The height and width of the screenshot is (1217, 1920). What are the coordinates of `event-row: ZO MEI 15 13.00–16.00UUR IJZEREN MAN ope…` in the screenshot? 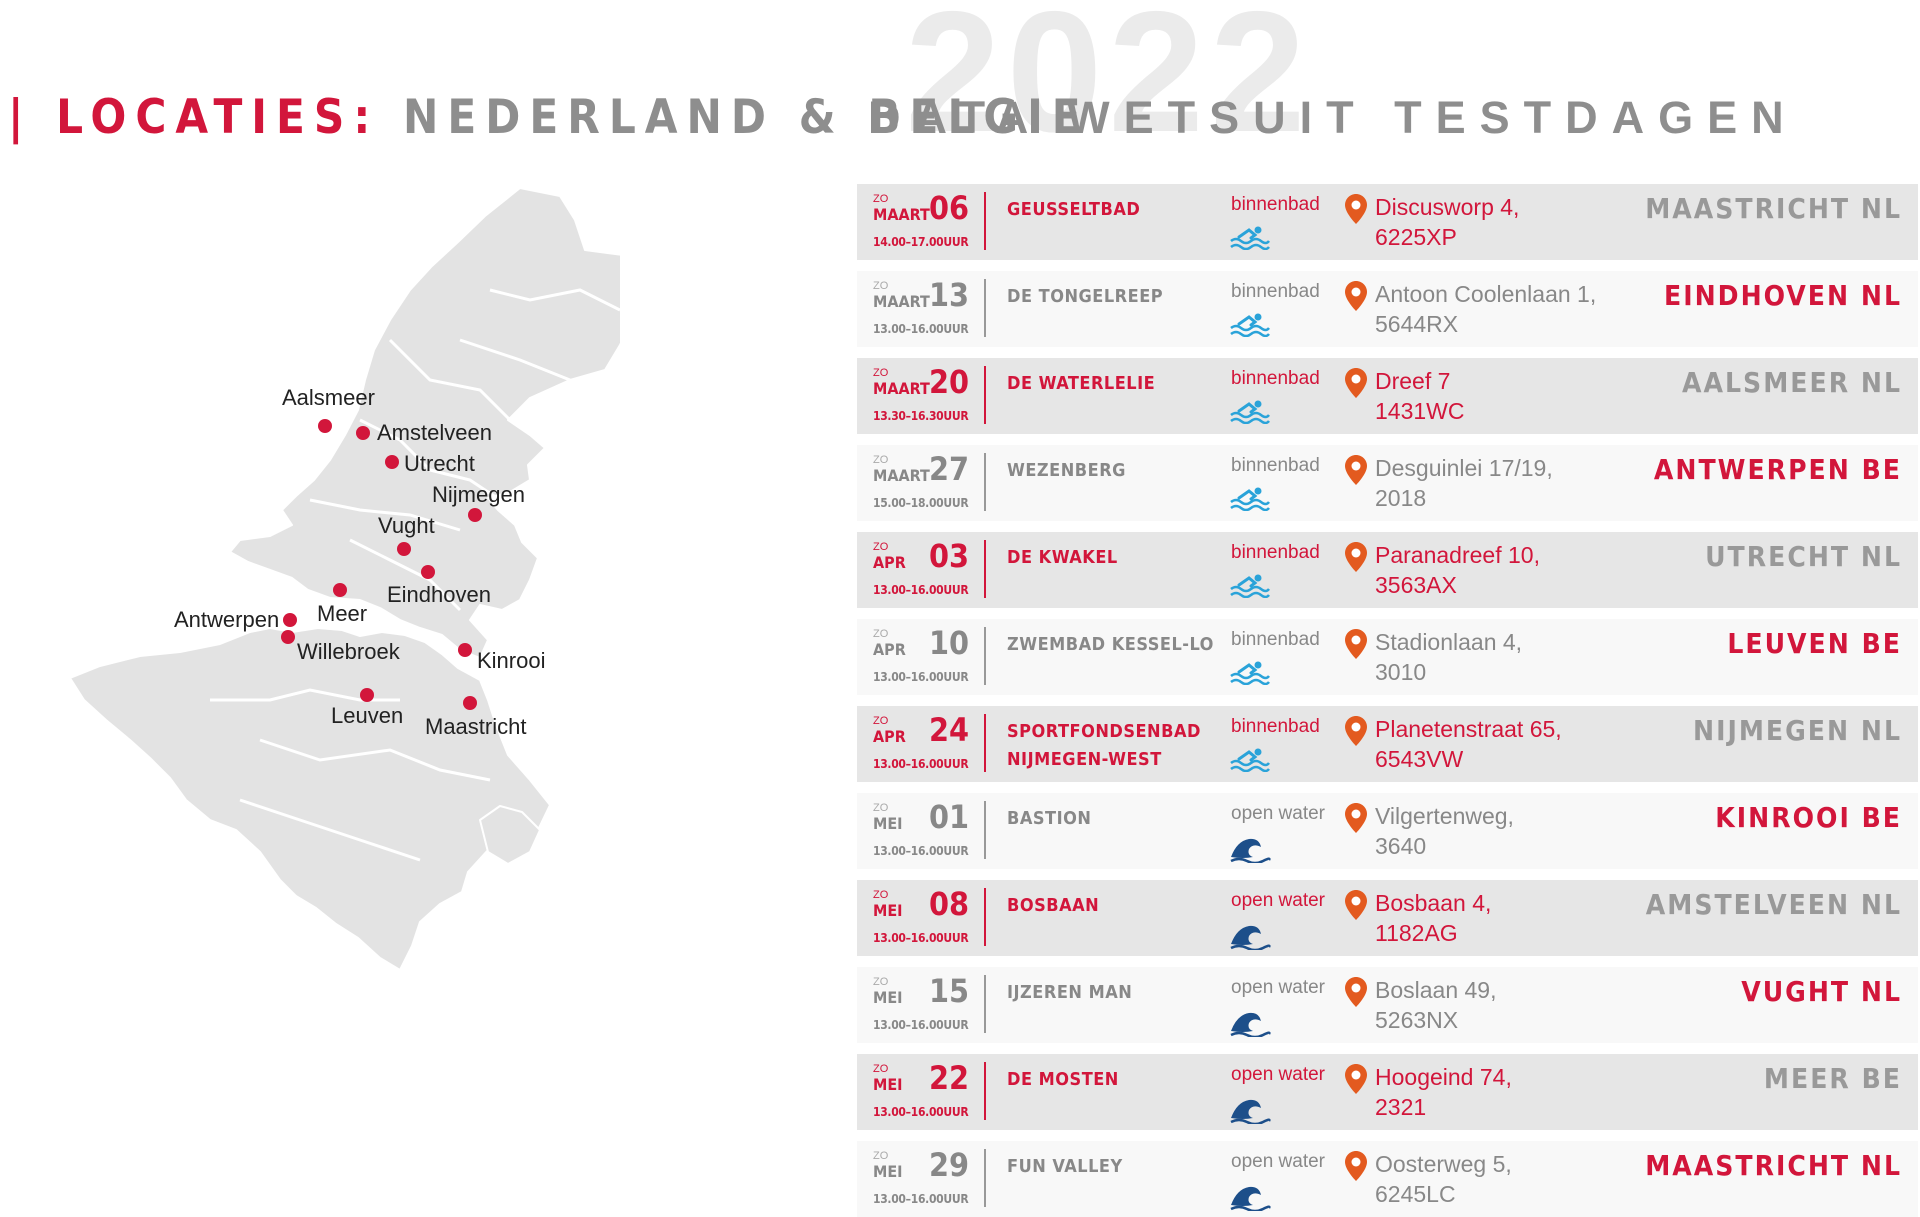 It's located at (1387, 1005).